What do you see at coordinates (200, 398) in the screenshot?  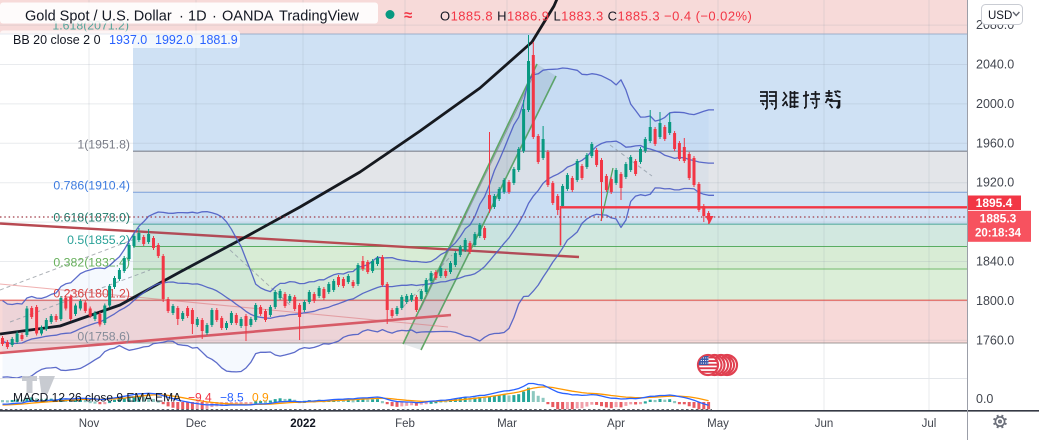 I see `svg-text: −9.4` at bounding box center [200, 398].